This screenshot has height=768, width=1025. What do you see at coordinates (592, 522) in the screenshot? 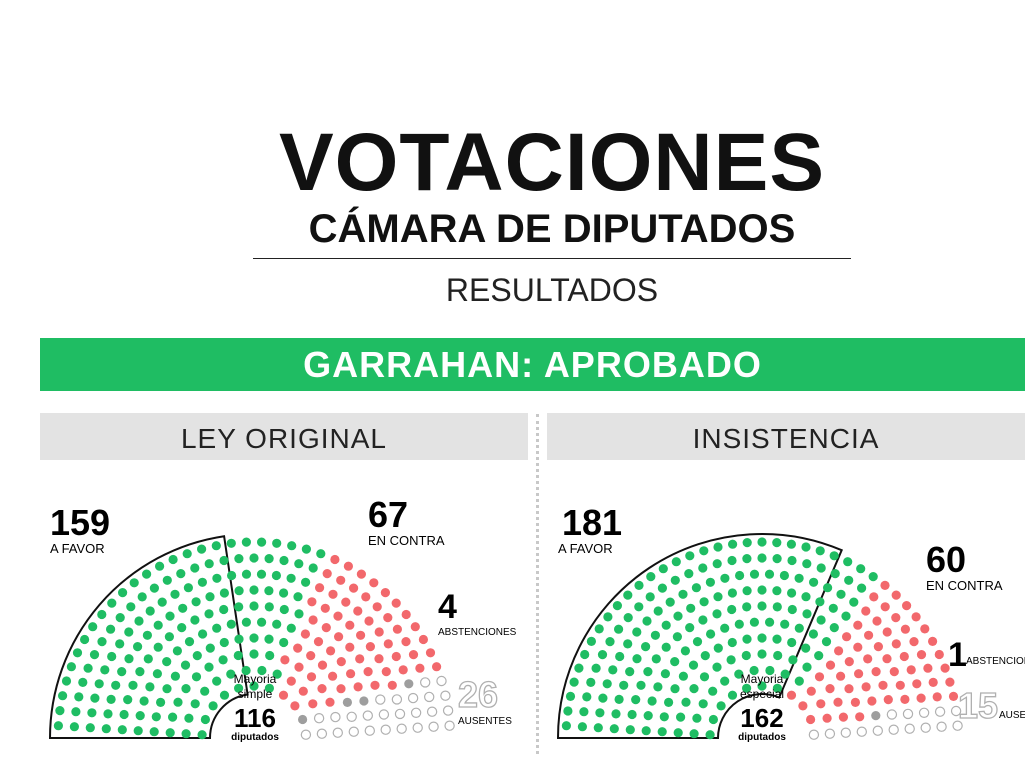
I see `favor-count: 181` at bounding box center [592, 522].